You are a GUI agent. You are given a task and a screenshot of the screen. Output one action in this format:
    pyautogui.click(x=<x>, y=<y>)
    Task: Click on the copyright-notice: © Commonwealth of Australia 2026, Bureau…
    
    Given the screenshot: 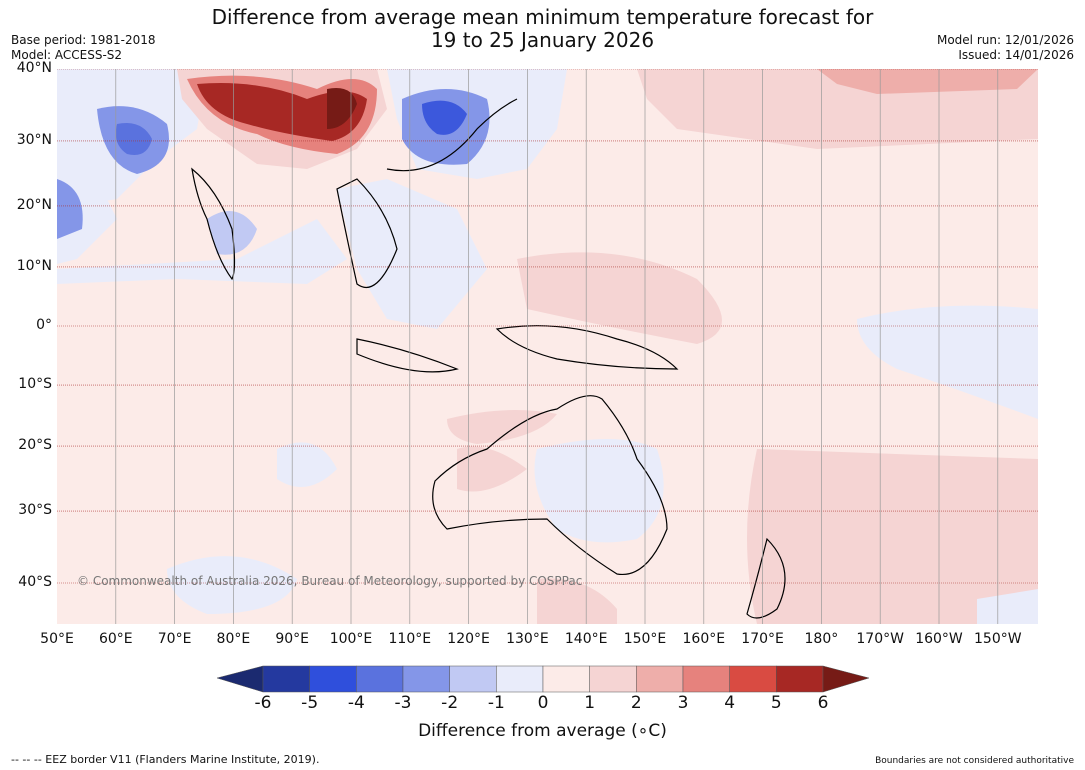 What is the action you would take?
    pyautogui.click(x=330, y=581)
    